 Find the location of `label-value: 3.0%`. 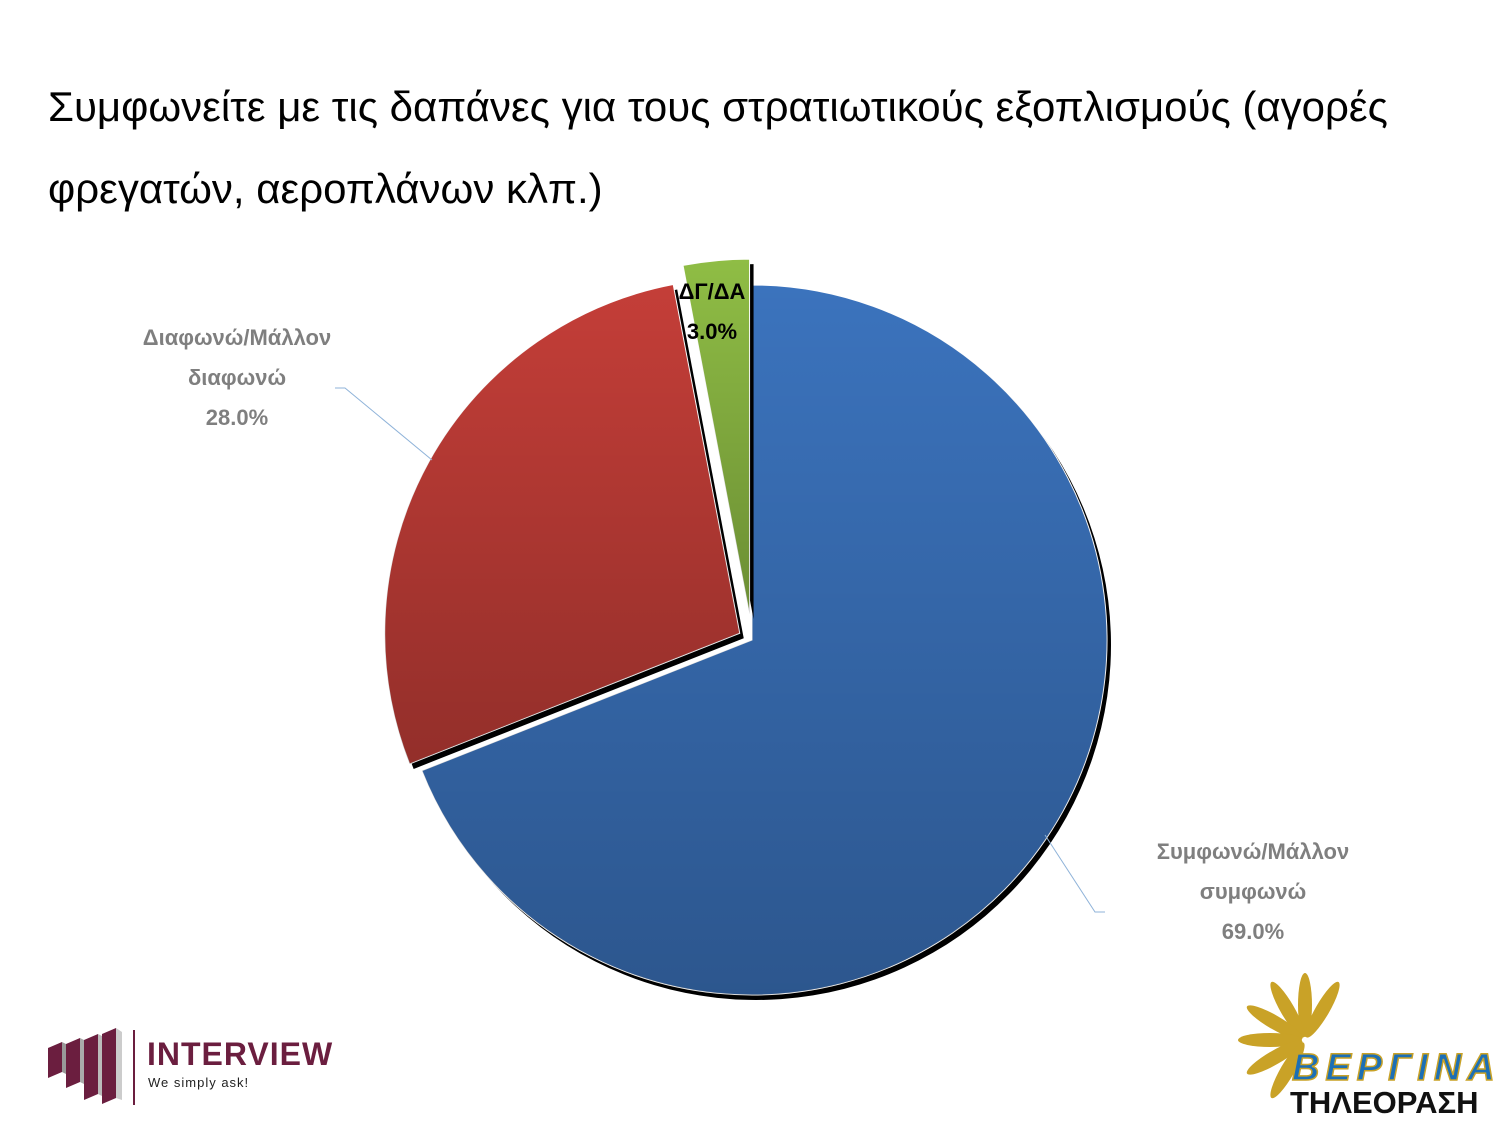

label-value: 3.0% is located at coordinates (712, 331).